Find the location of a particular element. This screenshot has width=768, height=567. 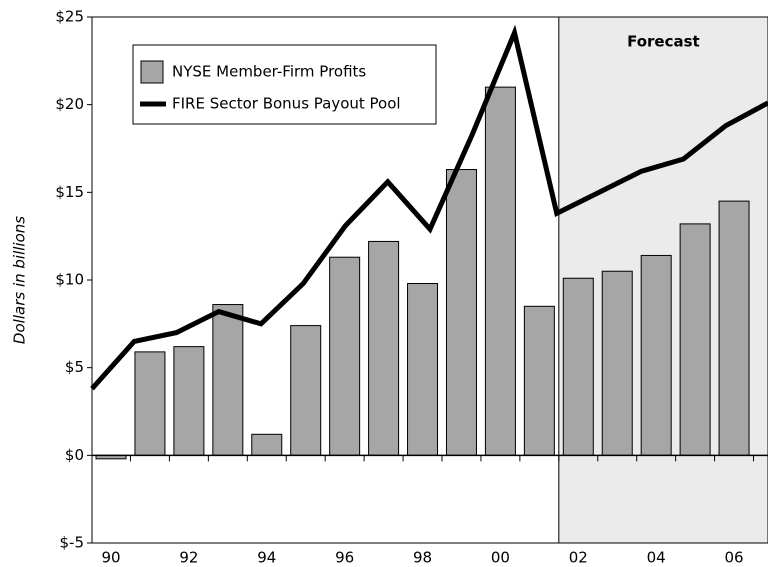

y-tick-label: $5 is located at coordinates (74, 367).